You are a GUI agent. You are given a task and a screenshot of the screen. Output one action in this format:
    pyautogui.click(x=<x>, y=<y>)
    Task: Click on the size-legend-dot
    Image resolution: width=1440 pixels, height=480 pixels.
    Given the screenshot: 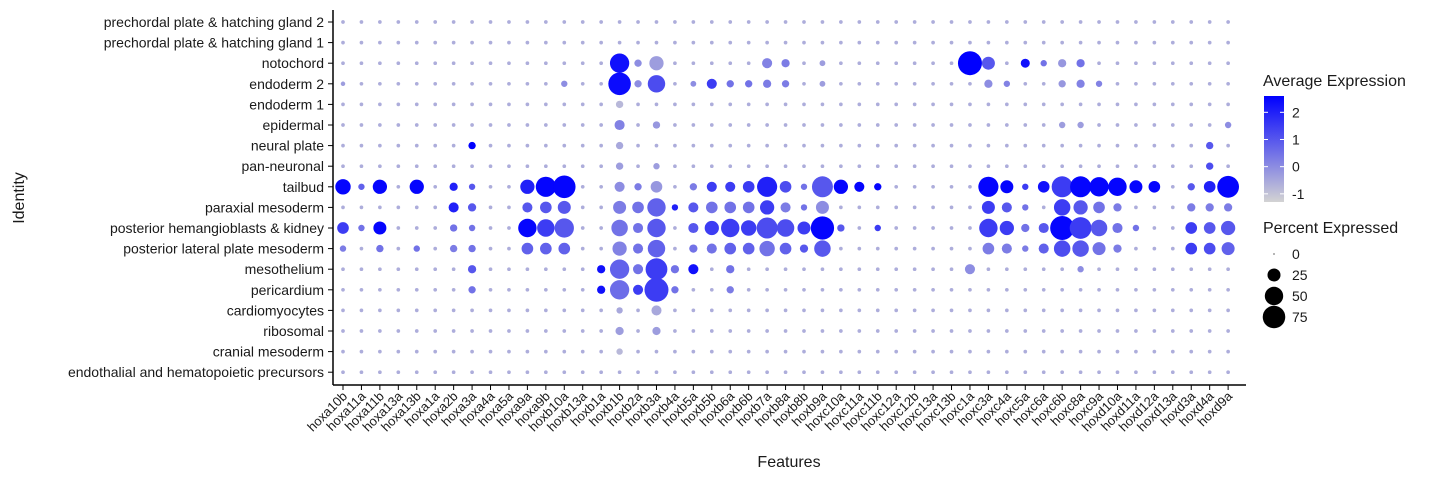 What is the action you would take?
    pyautogui.click(x=1274, y=275)
    